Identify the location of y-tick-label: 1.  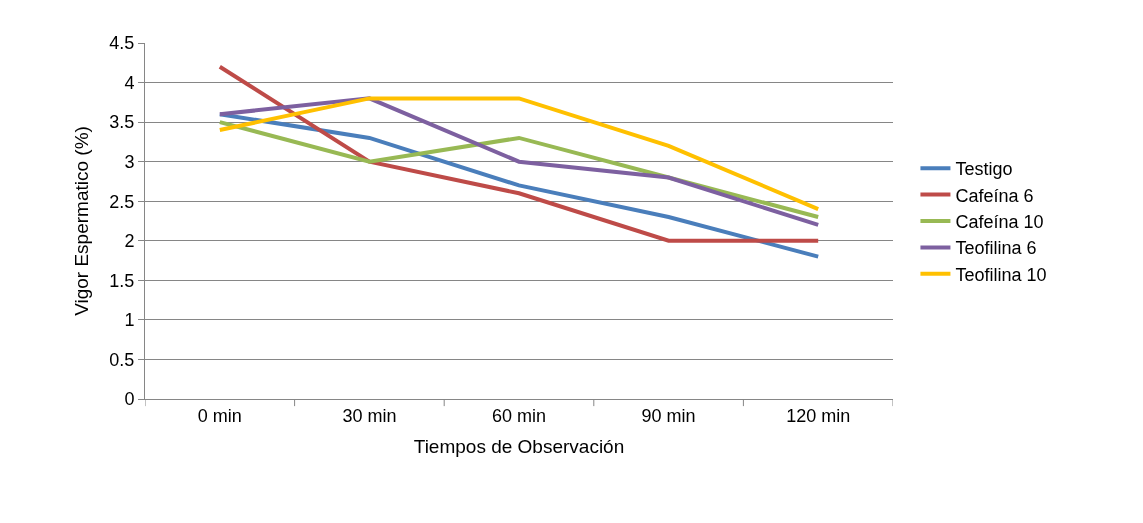
(129, 320).